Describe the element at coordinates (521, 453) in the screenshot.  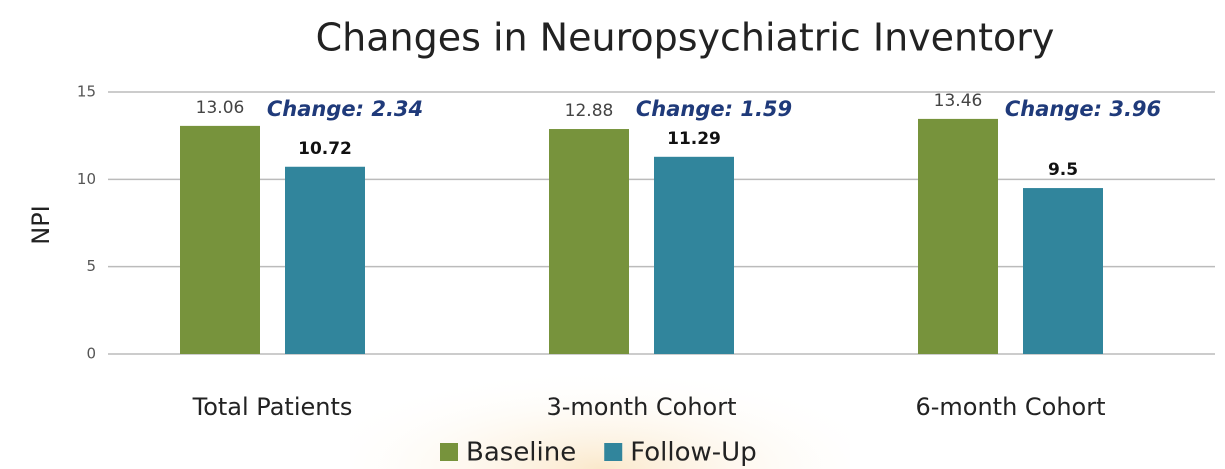
I see `legend-label: Baseline` at that location.